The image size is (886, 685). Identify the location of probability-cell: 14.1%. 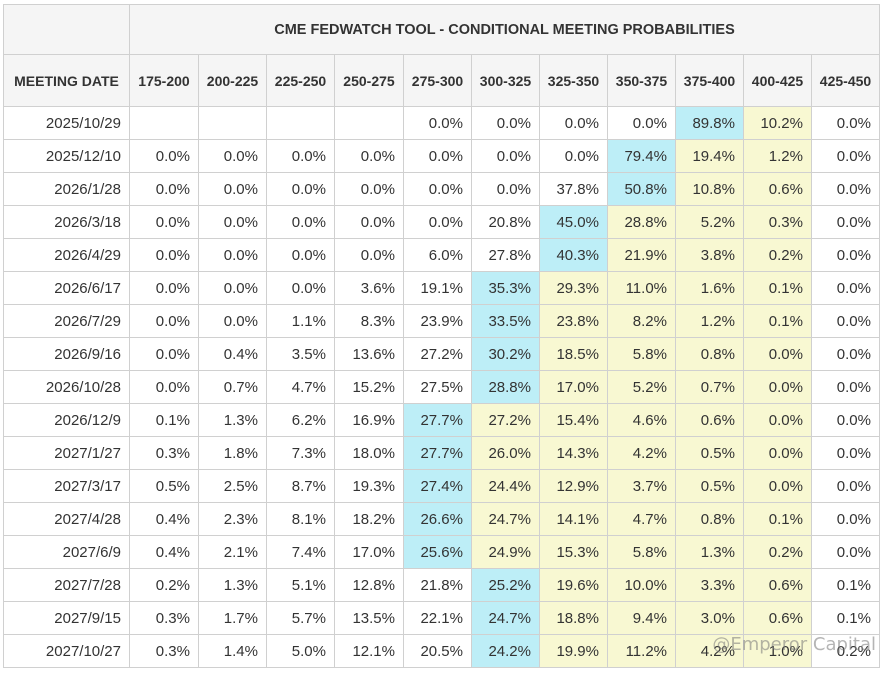
(573, 519).